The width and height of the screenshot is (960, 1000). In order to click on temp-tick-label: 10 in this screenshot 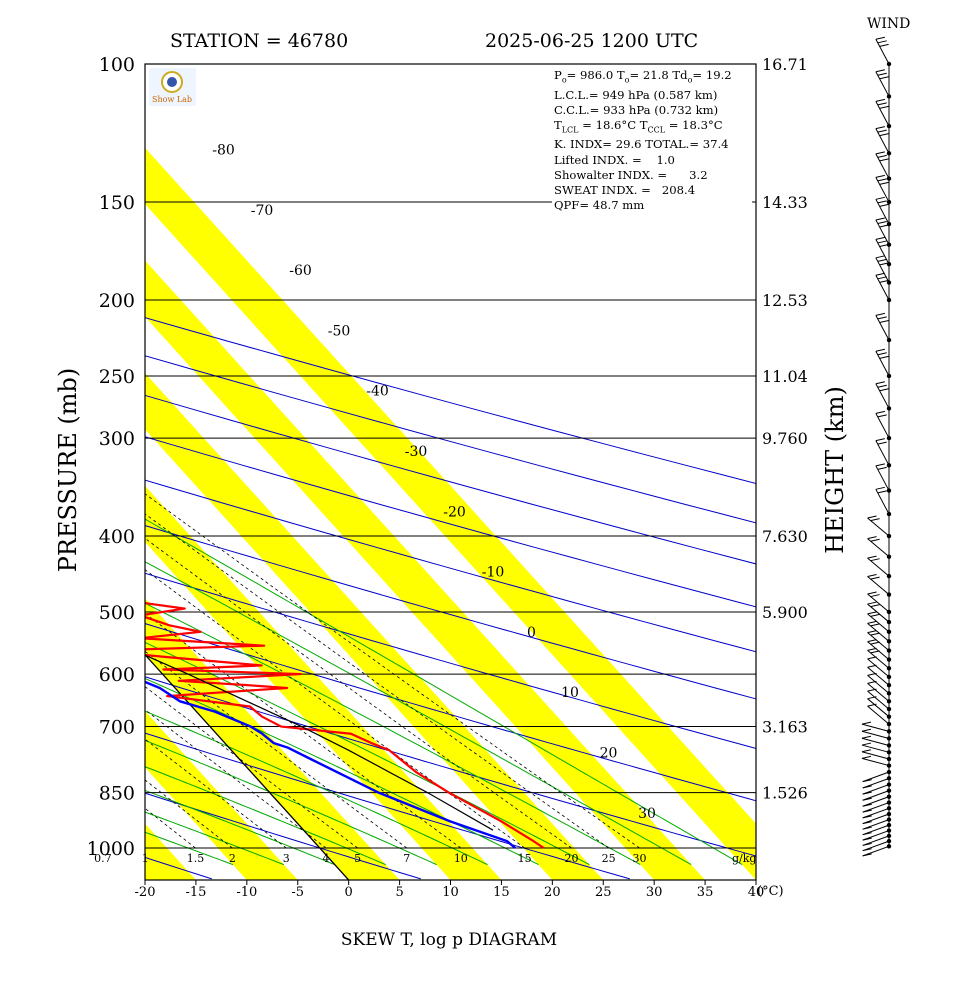, I will do `click(450, 892)`.